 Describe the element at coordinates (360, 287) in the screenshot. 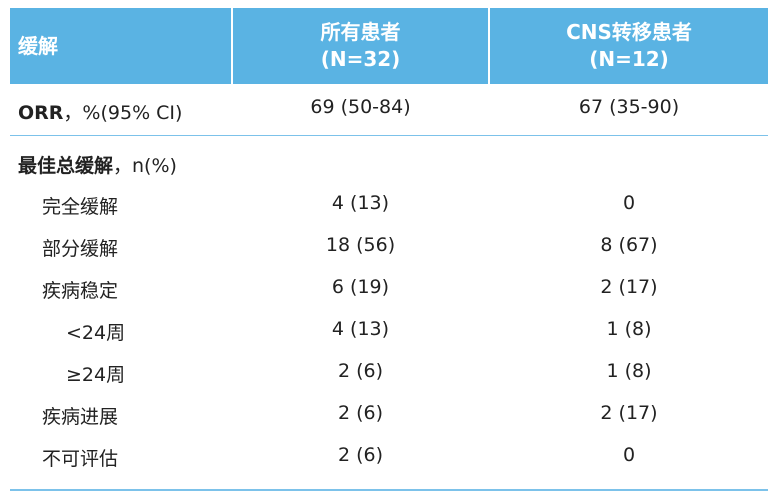

I see `row-all-value: 6 (19)` at that location.